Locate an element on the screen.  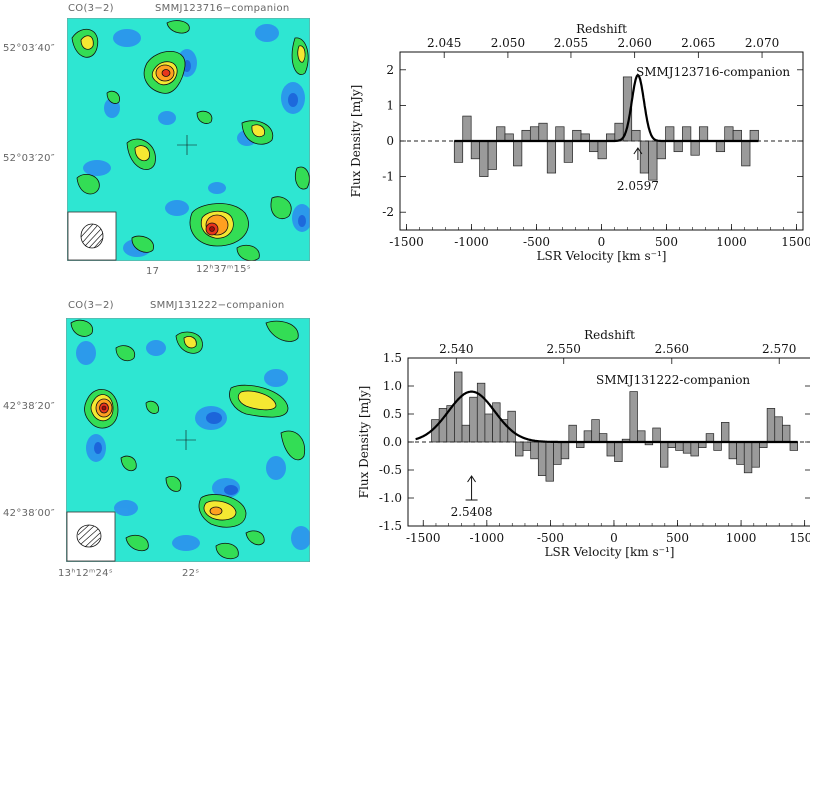
top-tick-label: 2.540 is located at coordinates (456, 349).